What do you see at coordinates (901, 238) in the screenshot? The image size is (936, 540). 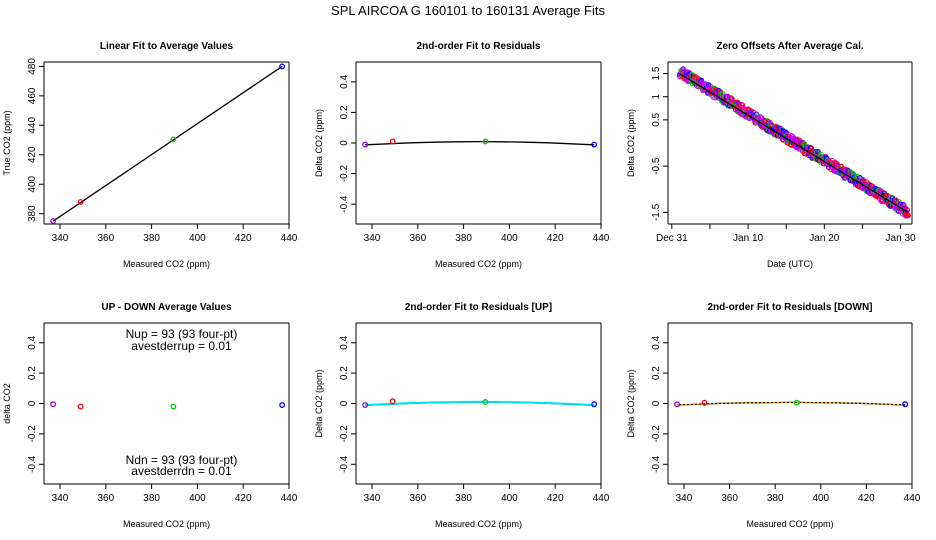 I see `x-tick-label: Jan 30` at bounding box center [901, 238].